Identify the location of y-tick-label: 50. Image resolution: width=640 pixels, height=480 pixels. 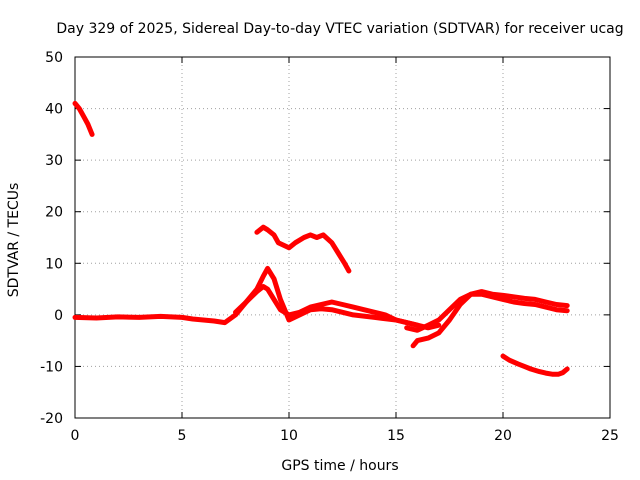
(54, 58).